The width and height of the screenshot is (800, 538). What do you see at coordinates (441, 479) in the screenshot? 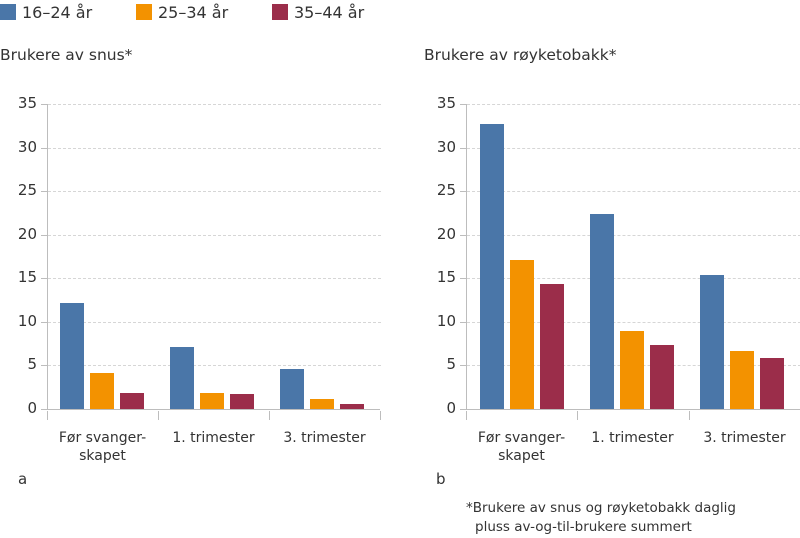
I see `panel-letter-b: b` at bounding box center [441, 479].